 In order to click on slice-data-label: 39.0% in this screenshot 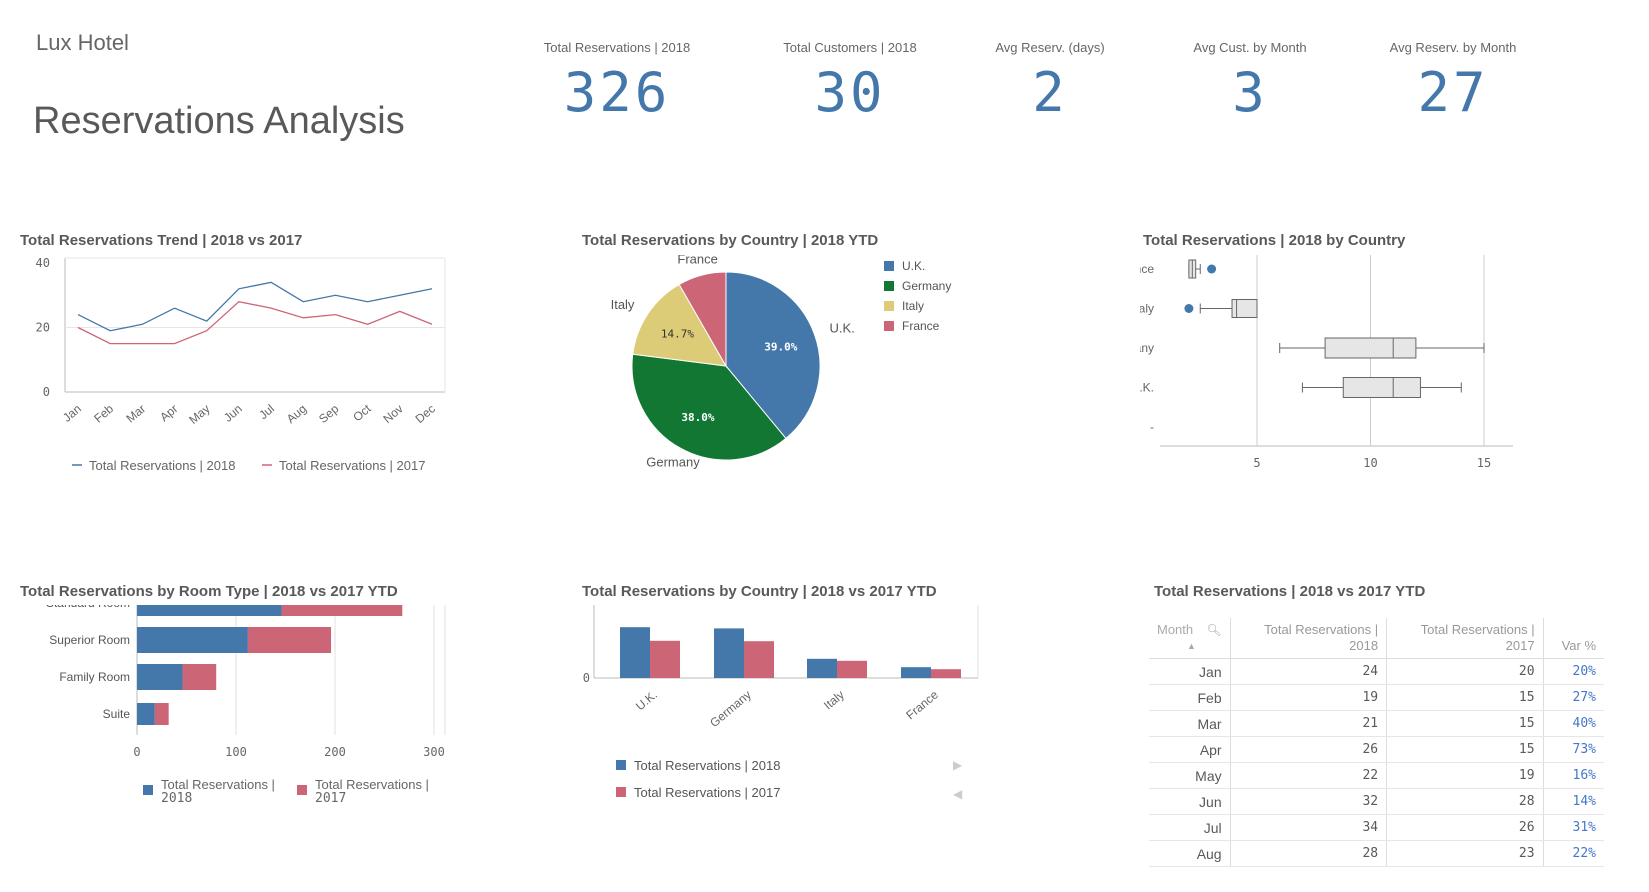, I will do `click(780, 346)`.